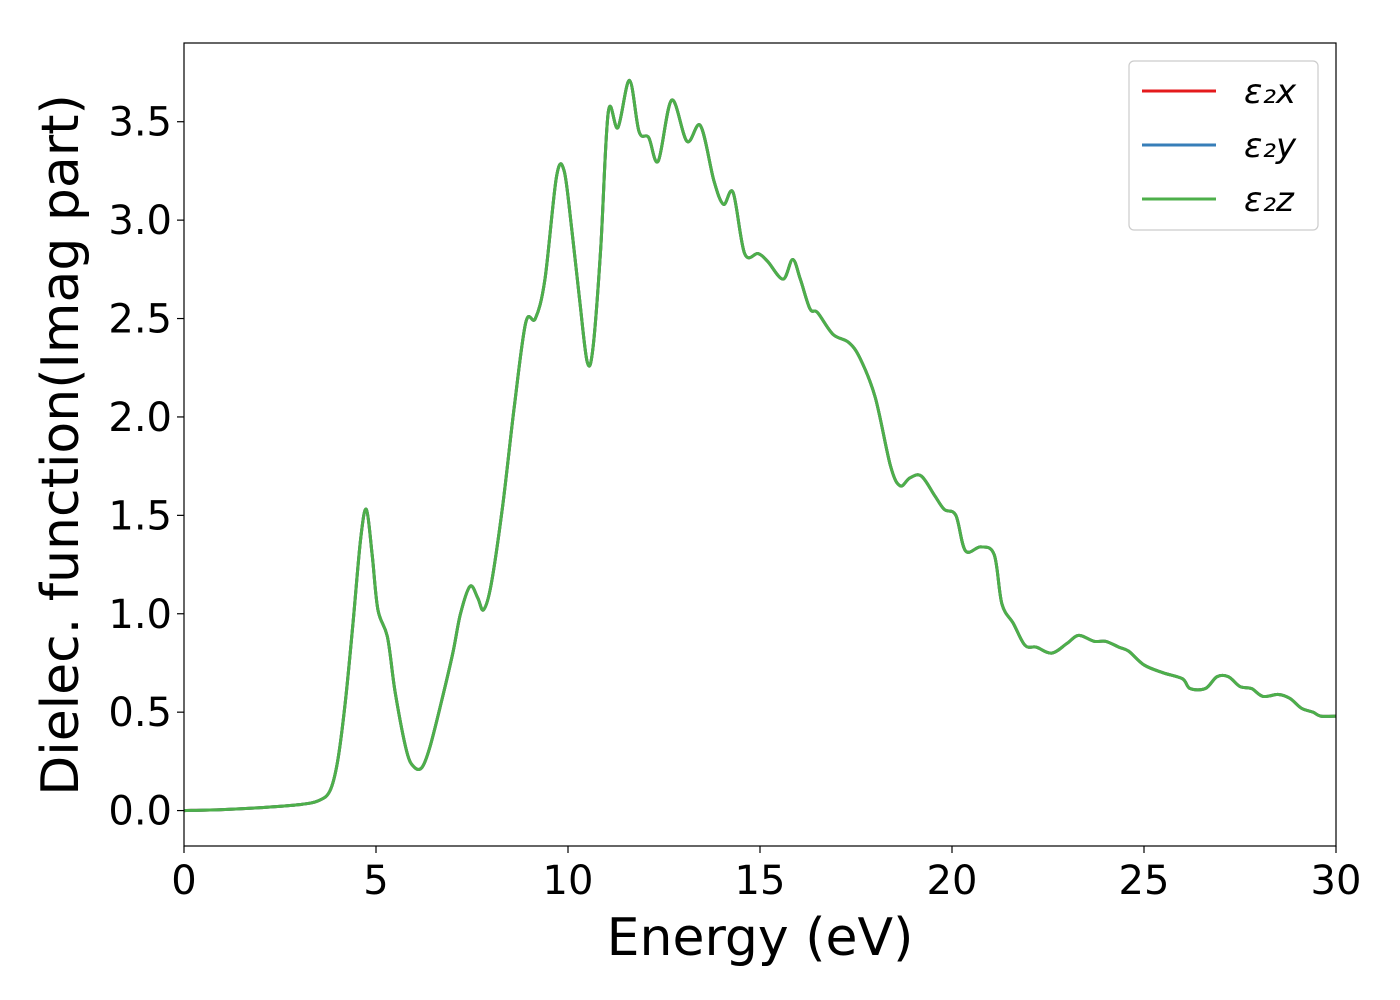  Describe the element at coordinates (140, 418) in the screenshot. I see `y-tick-label: 2.0` at that location.